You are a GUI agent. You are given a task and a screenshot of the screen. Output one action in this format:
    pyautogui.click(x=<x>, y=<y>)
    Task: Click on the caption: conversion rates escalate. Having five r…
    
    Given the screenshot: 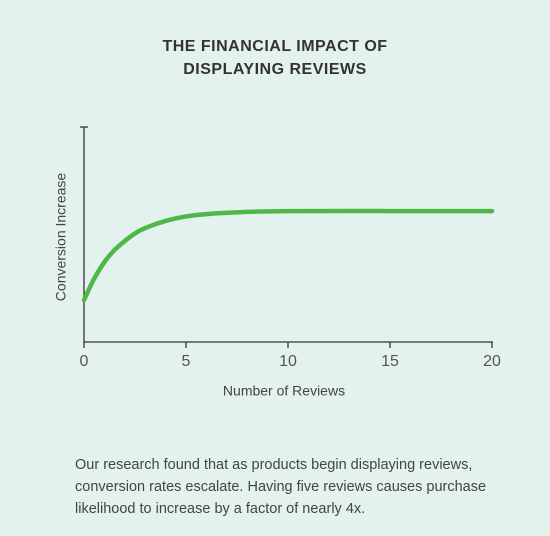 What is the action you would take?
    pyautogui.click(x=280, y=487)
    